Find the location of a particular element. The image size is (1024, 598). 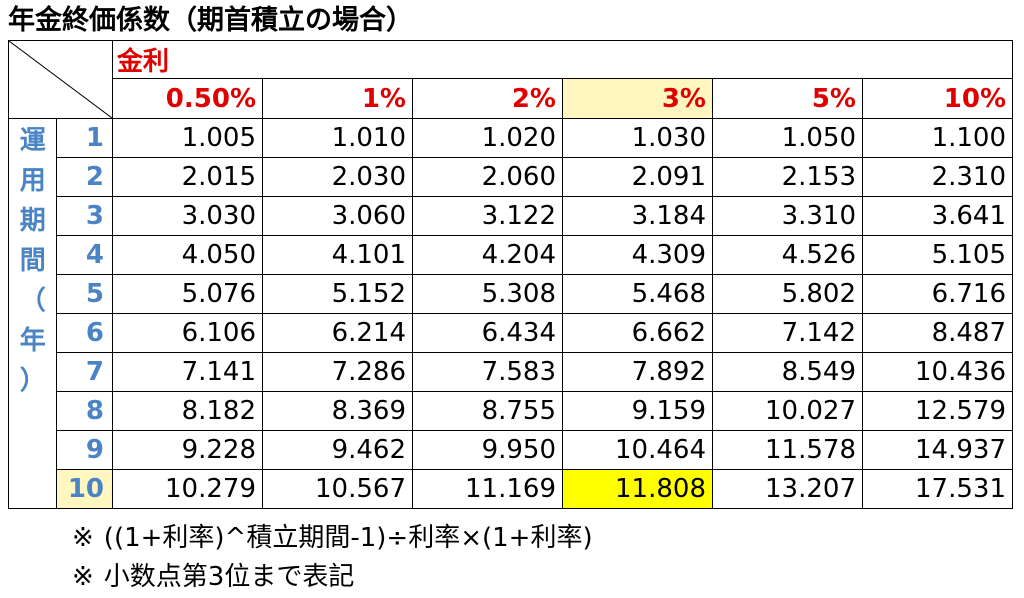

value-cell: 3.641 is located at coordinates (937, 216).